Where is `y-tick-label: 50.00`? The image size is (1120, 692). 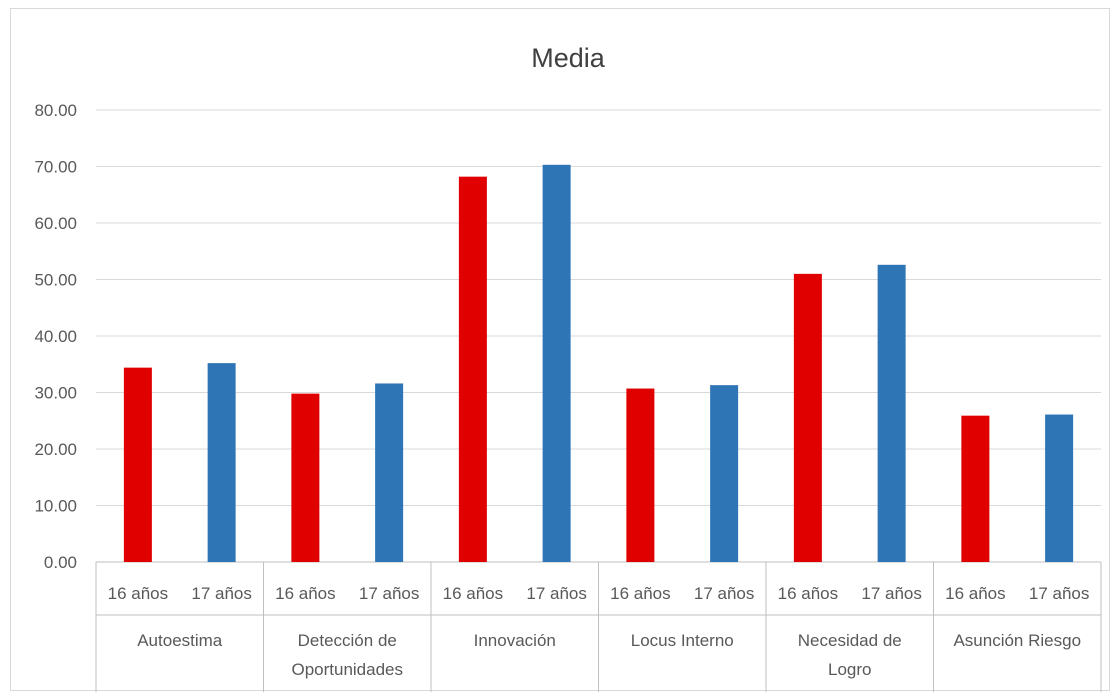
y-tick-label: 50.00 is located at coordinates (55, 280).